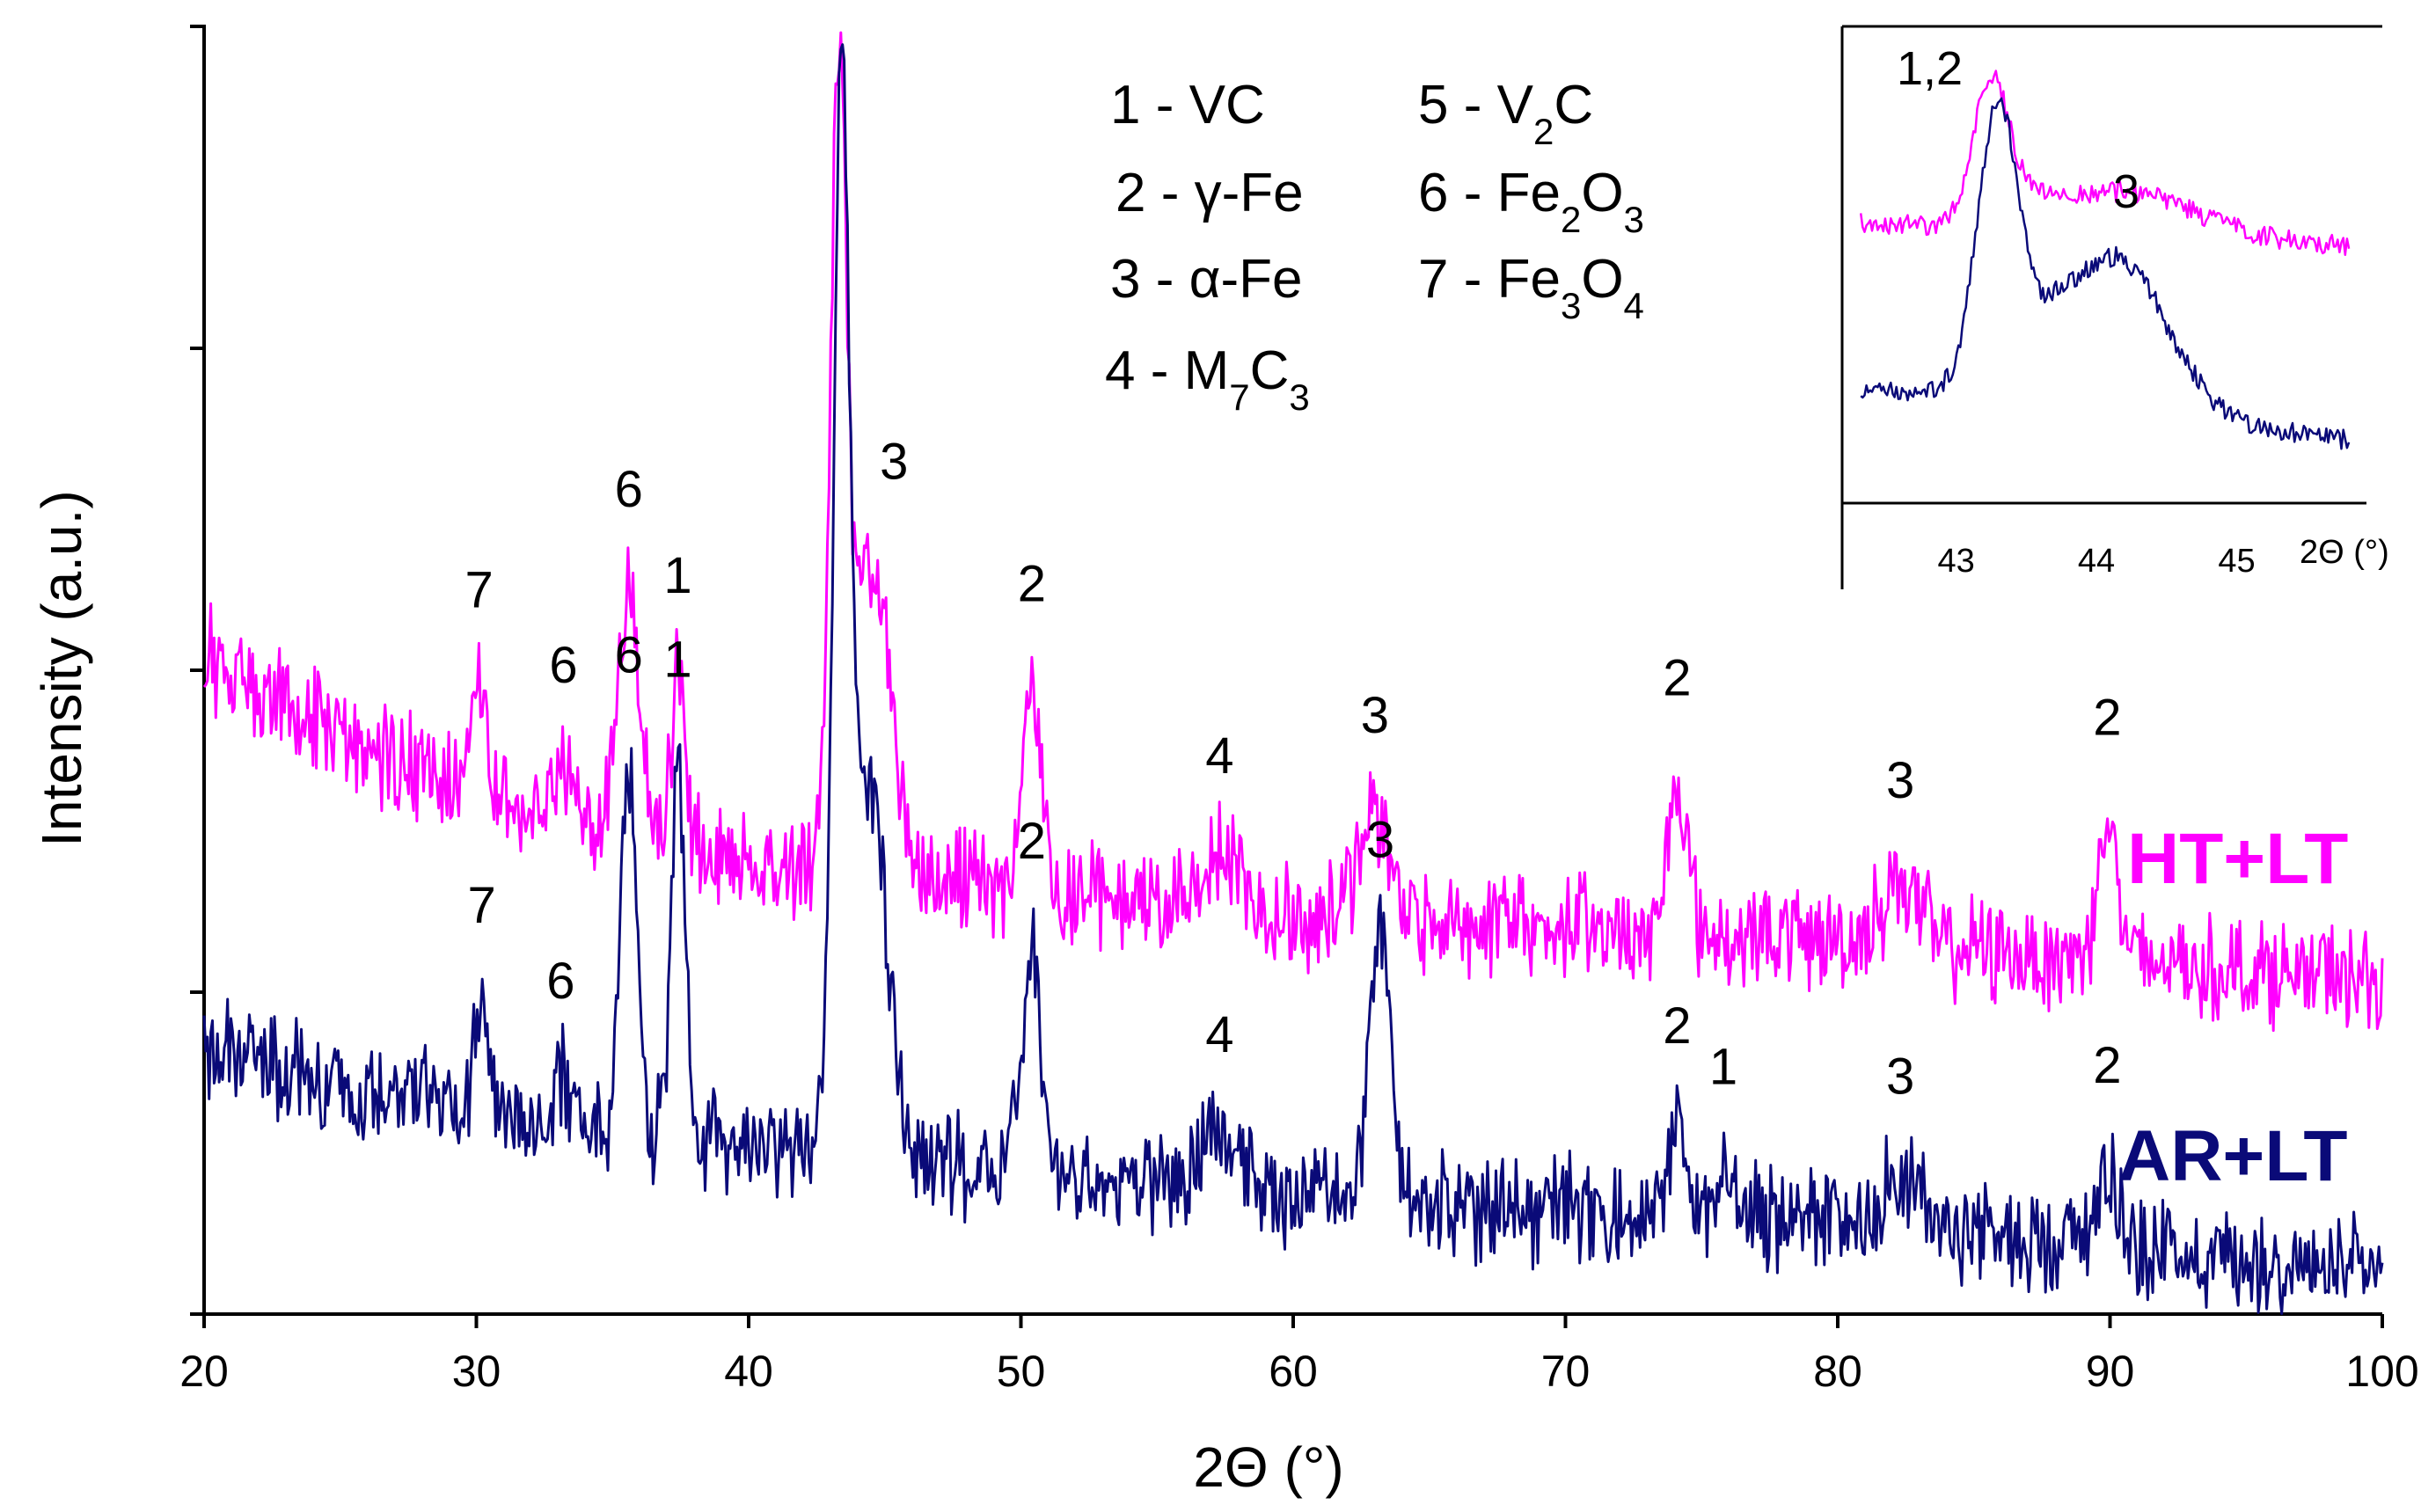  What do you see at coordinates (1837, 1371) in the screenshot?
I see `x-tick-label: 80` at bounding box center [1837, 1371].